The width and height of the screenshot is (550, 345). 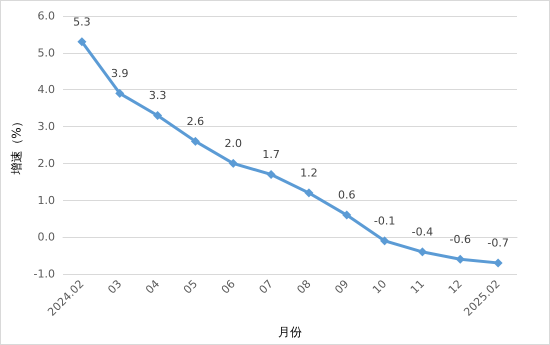 What do you see at coordinates (46, 200) in the screenshot?
I see `y-tick-label: 1.0` at bounding box center [46, 200].